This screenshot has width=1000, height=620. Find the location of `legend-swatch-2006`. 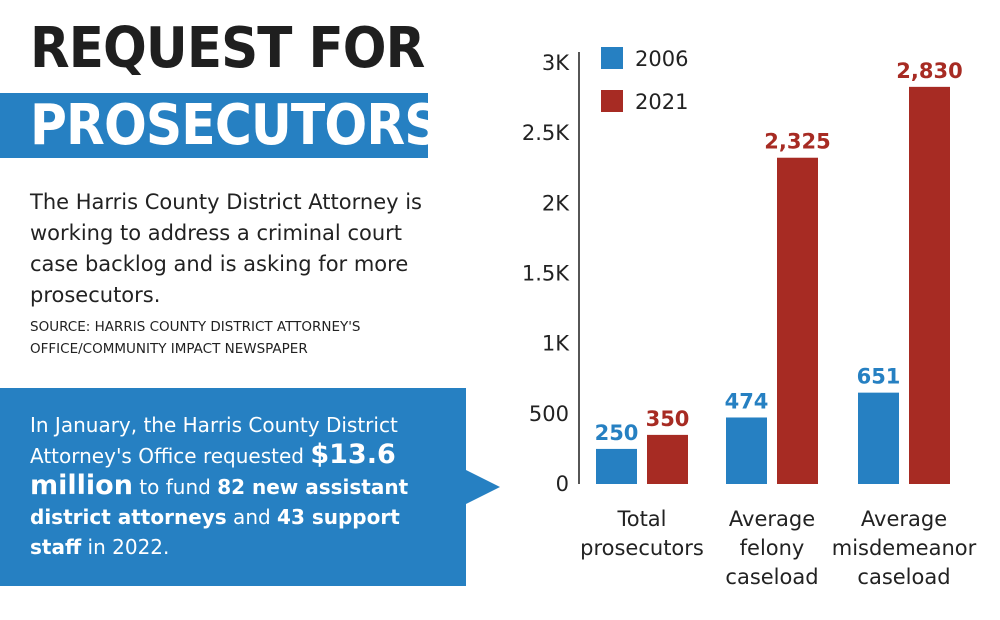

legend-swatch-2006 is located at coordinates (612, 58).